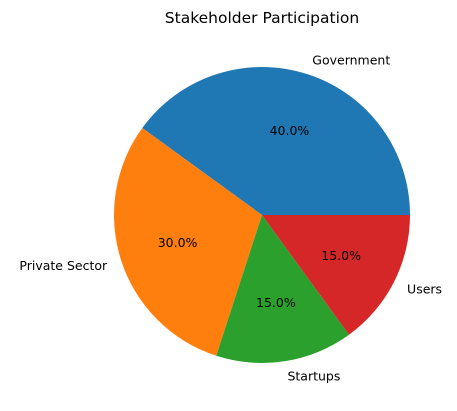 The image size is (457, 411). What do you see at coordinates (336, 275) in the screenshot?
I see `pie-slice-users` at bounding box center [336, 275].